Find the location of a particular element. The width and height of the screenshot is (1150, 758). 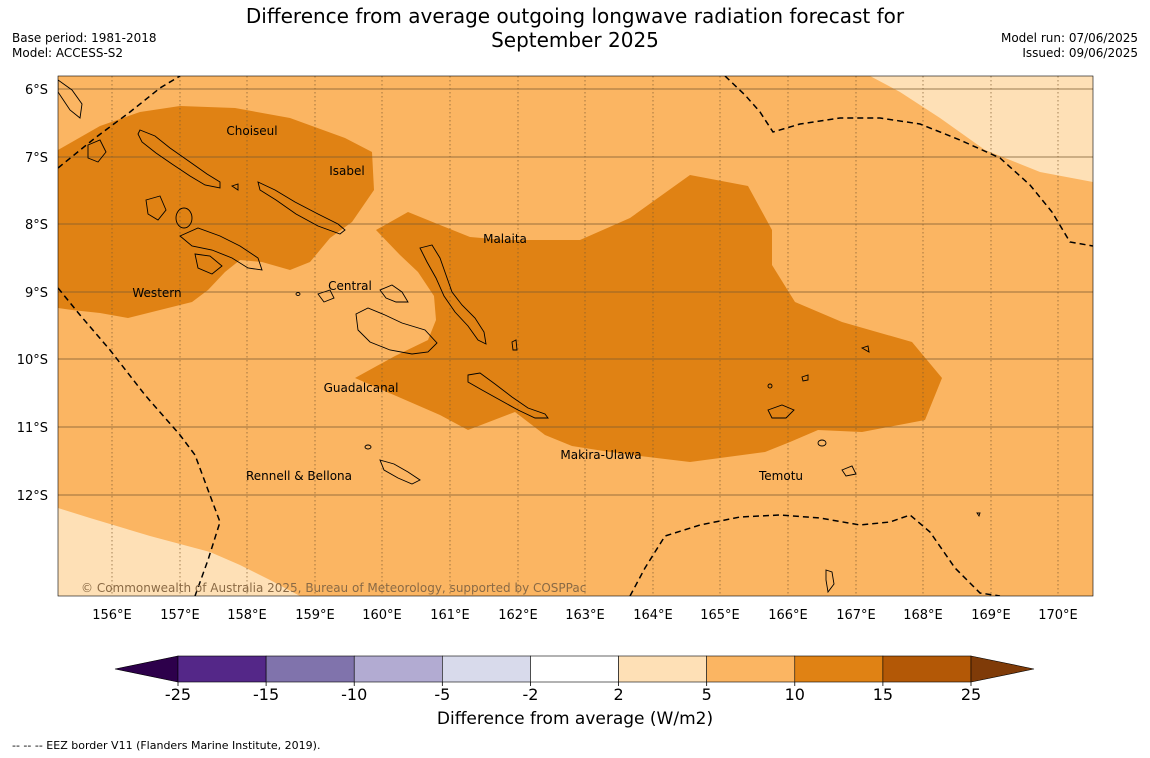

island-florida is located at coordinates (394, 293).